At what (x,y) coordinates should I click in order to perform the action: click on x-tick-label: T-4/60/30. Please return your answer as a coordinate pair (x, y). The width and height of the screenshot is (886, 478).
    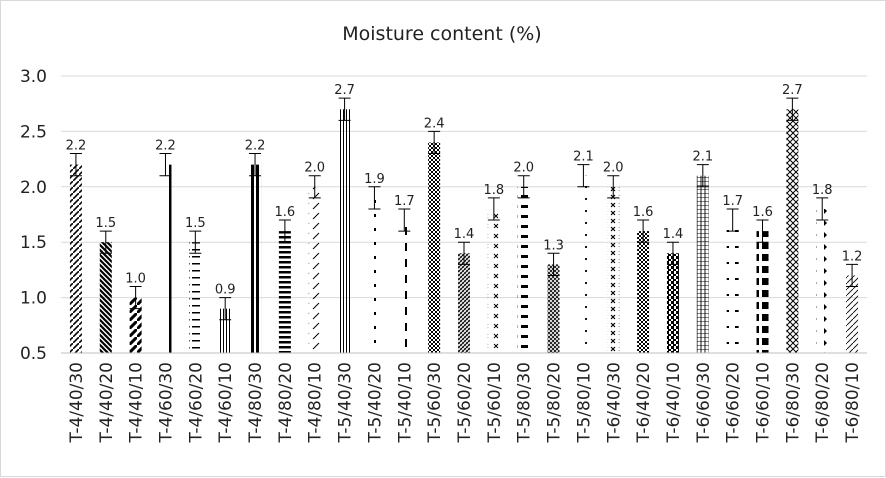
    Looking at the image, I should click on (166, 403).